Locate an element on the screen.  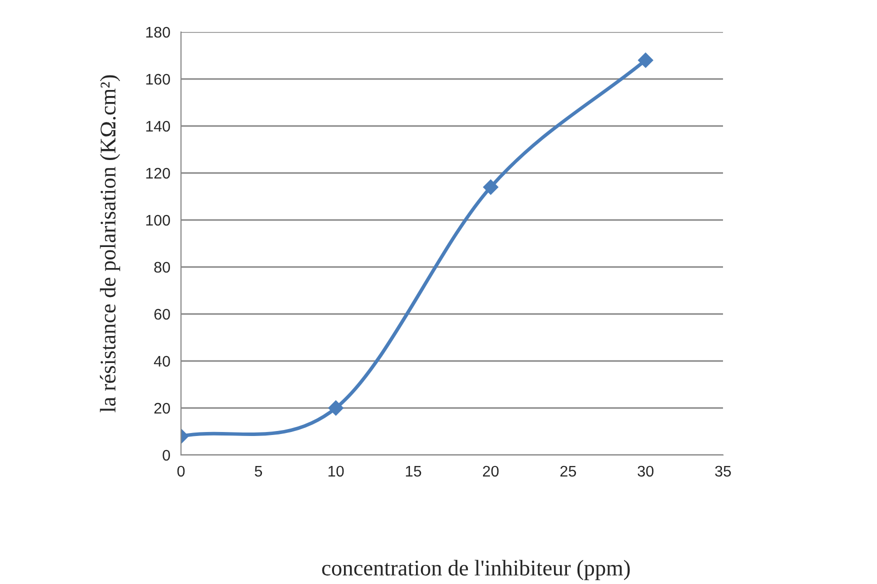
y-tick-label: 0 is located at coordinates (166, 455).